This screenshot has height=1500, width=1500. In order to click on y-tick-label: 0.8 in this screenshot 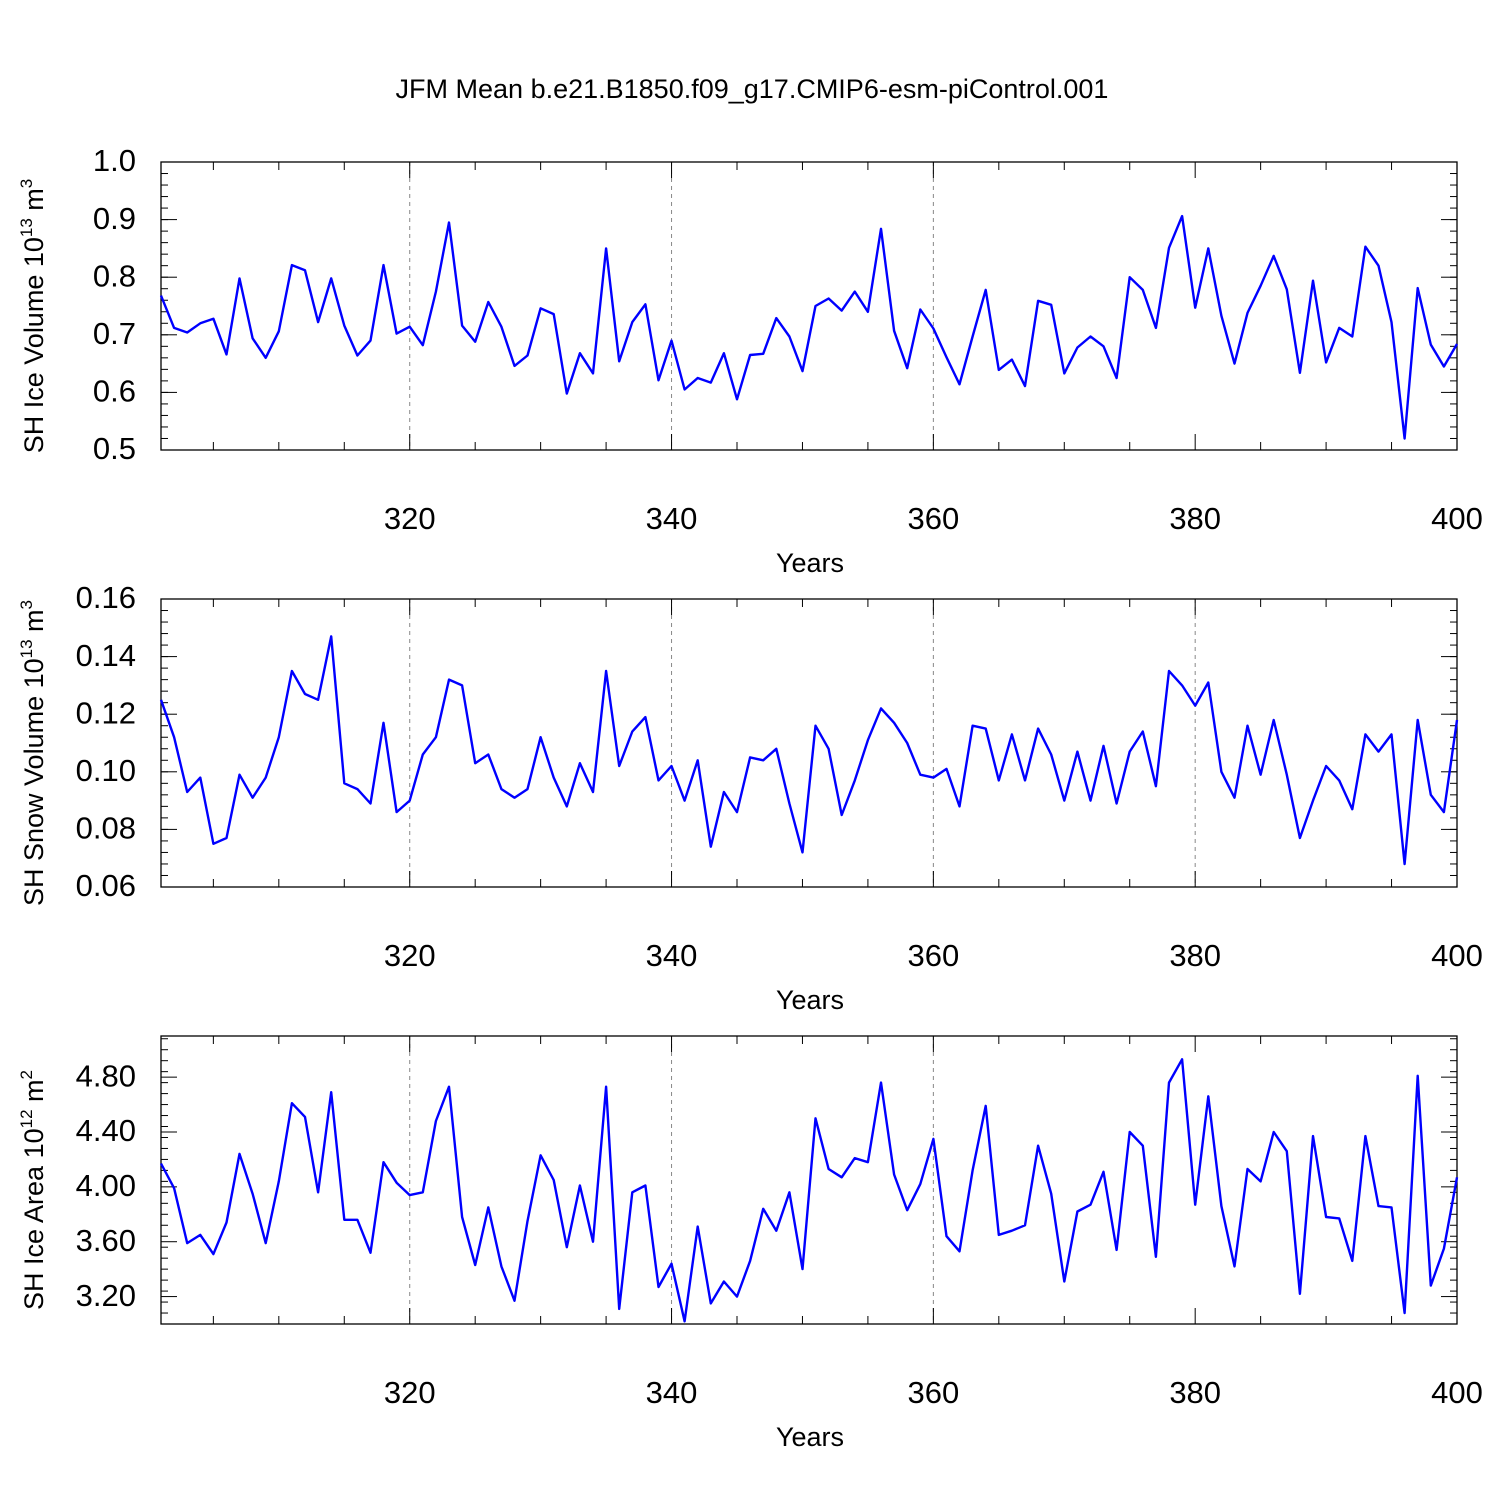, I will do `click(114, 275)`.